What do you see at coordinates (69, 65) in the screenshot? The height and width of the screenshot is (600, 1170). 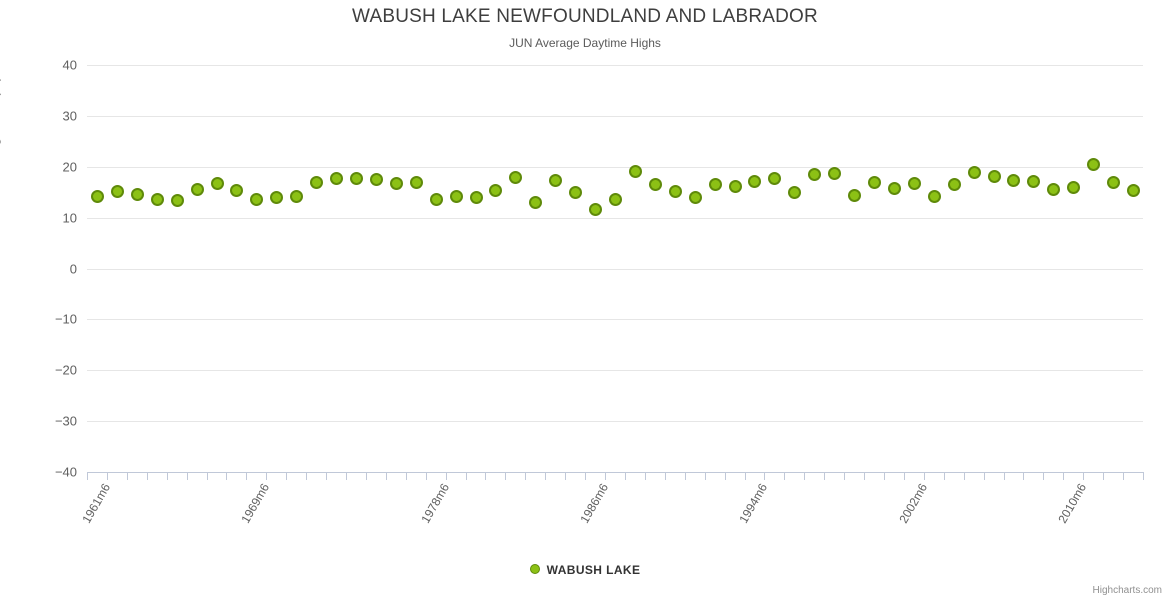 I see `y-axis-tick-label: 40` at bounding box center [69, 65].